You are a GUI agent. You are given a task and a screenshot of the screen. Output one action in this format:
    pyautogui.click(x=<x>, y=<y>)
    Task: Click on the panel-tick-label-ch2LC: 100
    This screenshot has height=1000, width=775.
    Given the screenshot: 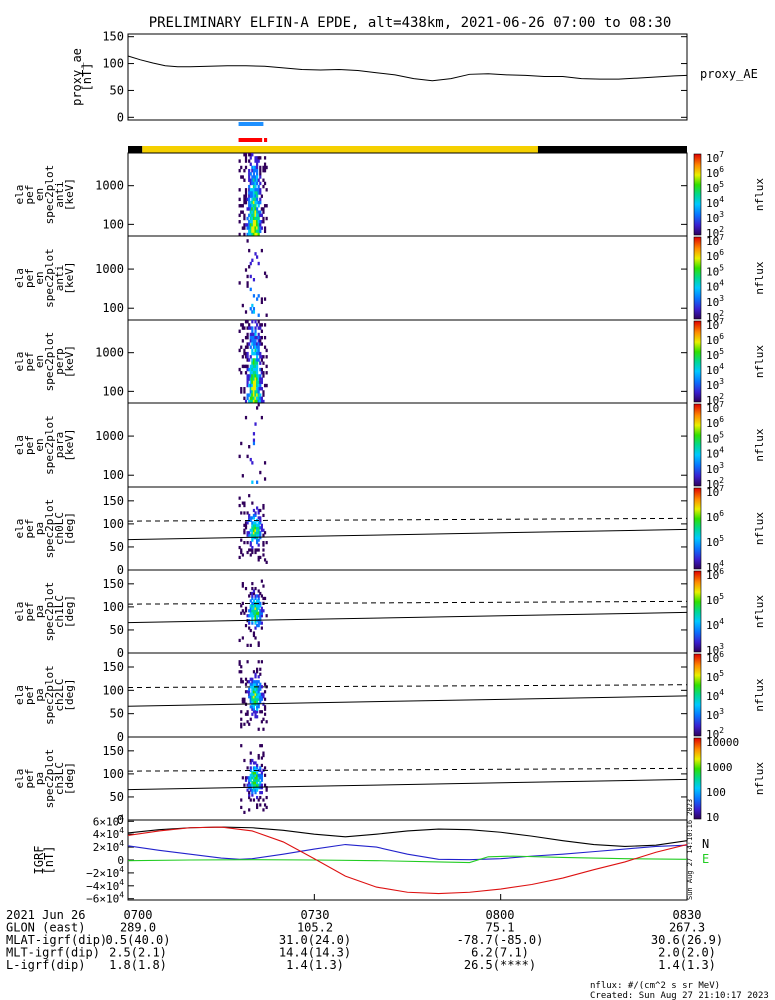 What is the action you would take?
    pyautogui.click(x=113, y=690)
    